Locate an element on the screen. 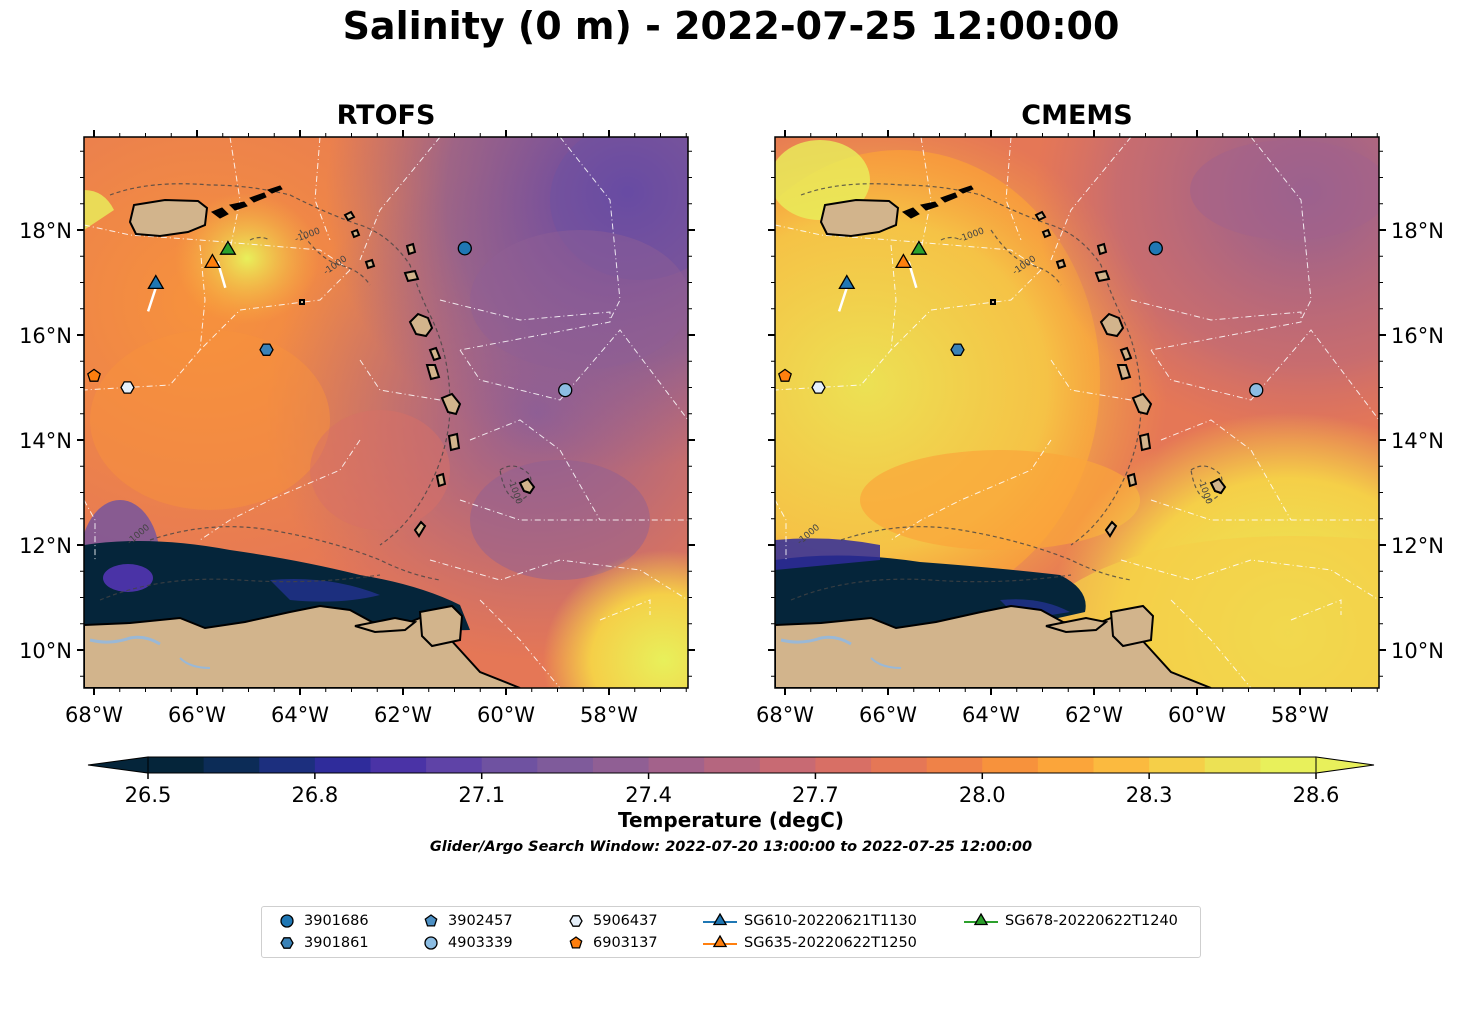  legend-label: 4903339 is located at coordinates (480, 943).